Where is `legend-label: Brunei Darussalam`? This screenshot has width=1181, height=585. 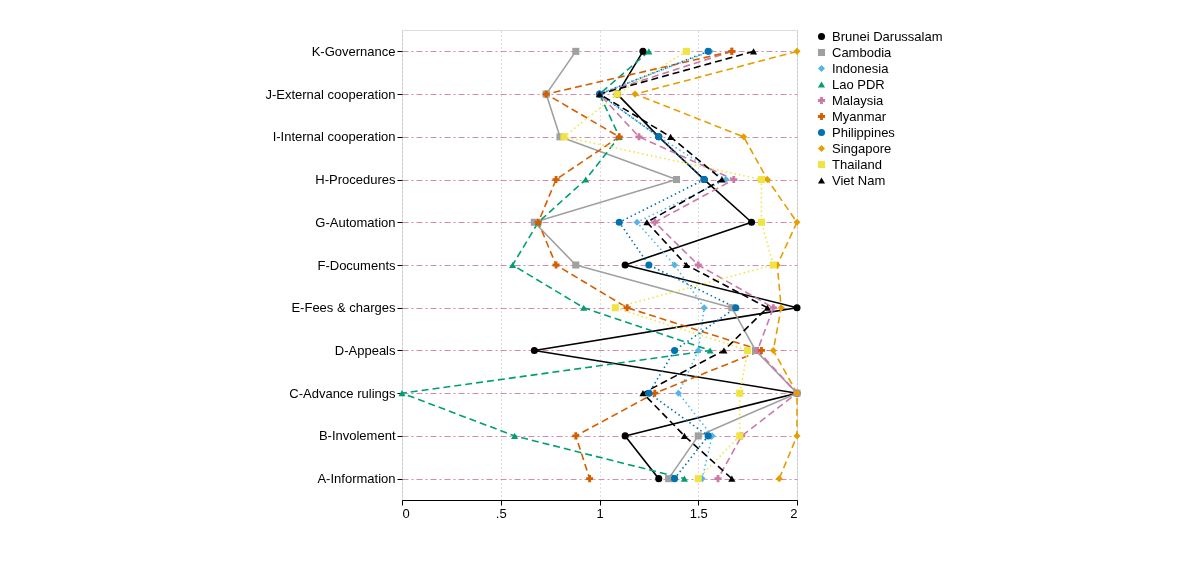 legend-label: Brunei Darussalam is located at coordinates (887, 36).